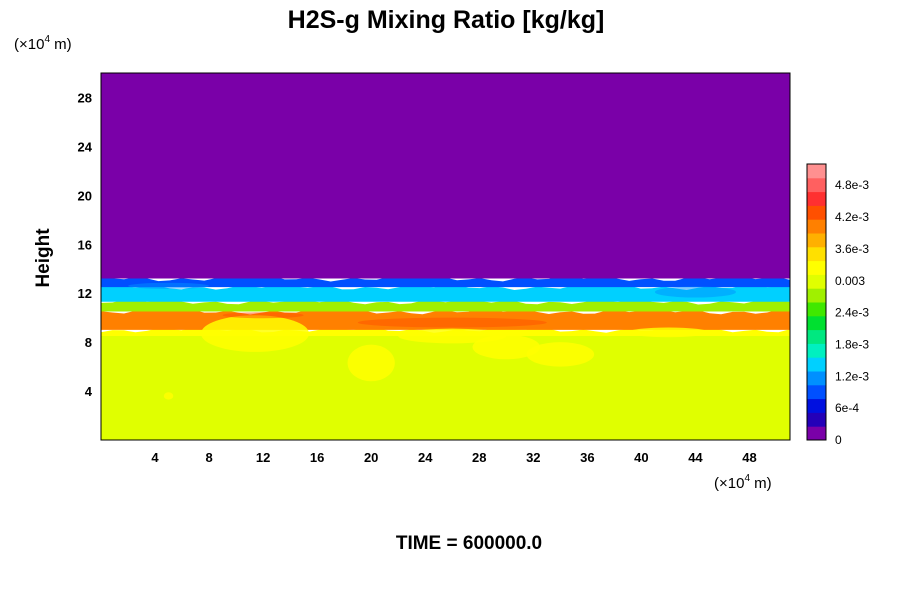 The height and width of the screenshot is (605, 900). Describe the element at coordinates (533, 457) in the screenshot. I see `x-tick-label: 32` at that location.